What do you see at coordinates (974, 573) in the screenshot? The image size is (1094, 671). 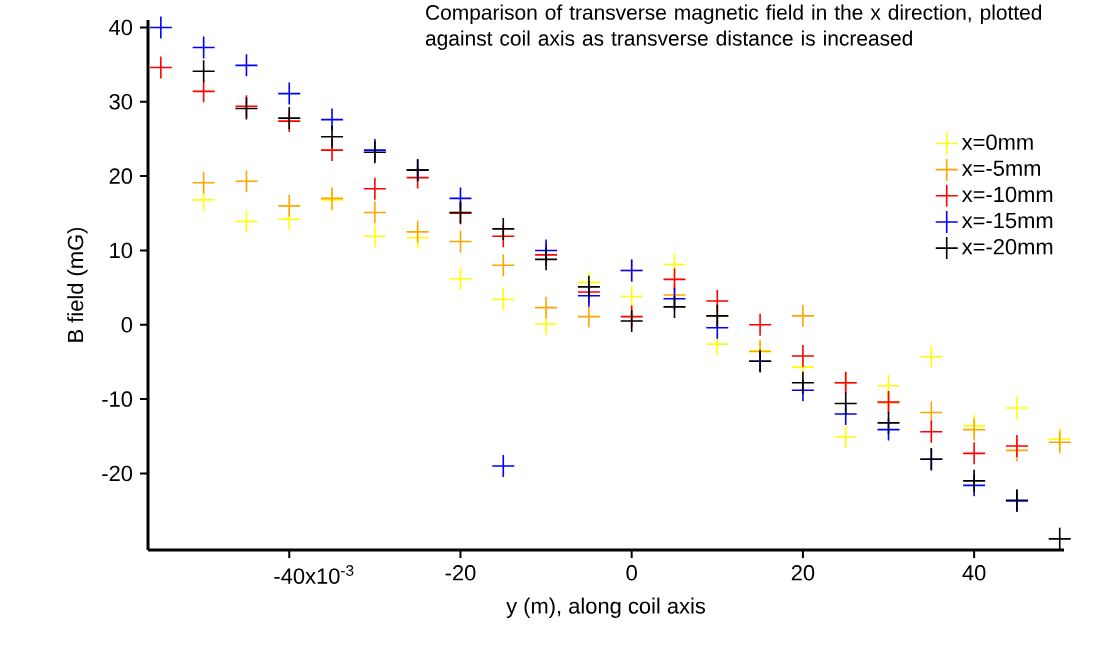 I see `x-tick-label: 40` at bounding box center [974, 573].